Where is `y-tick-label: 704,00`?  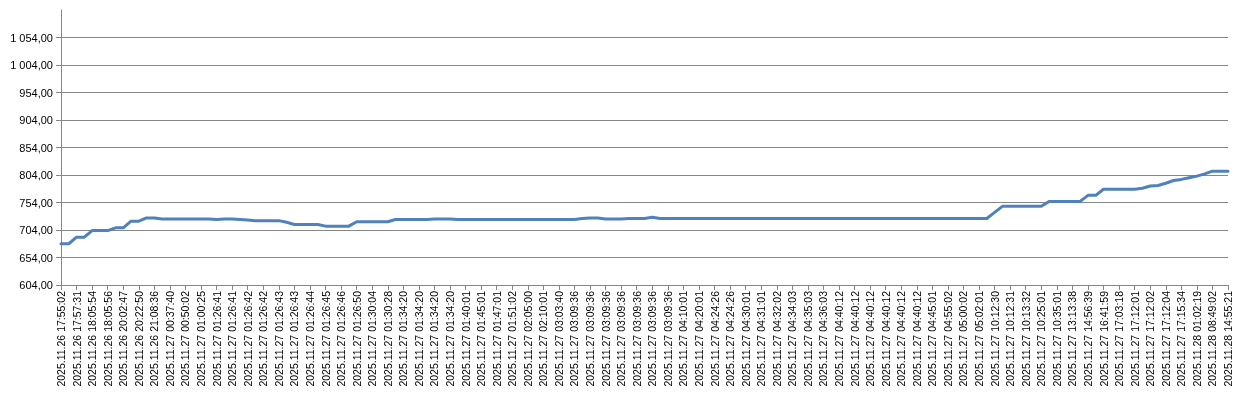
y-tick-label: 704,00 is located at coordinates (36, 230).